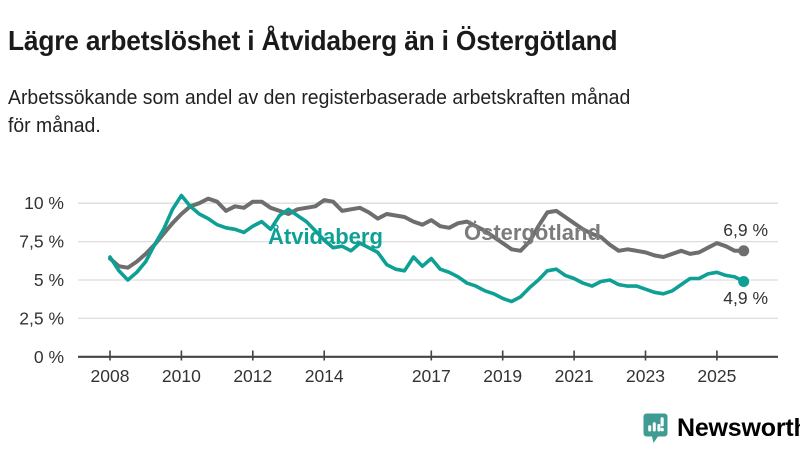  Describe the element at coordinates (662, 422) in the screenshot. I see `exclamation-stem` at that location.